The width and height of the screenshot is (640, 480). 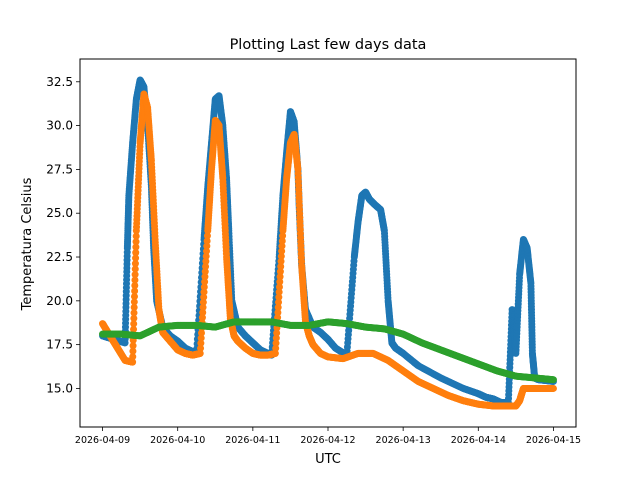 I want to click on x-tick-label: 2026-04-12, so click(x=327, y=440).